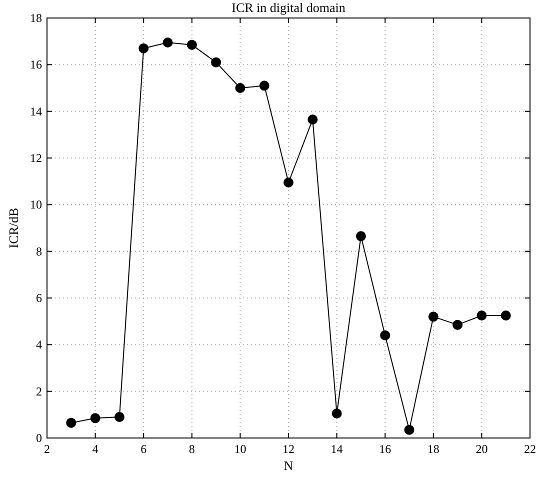  Describe the element at coordinates (39, 298) in the screenshot. I see `y-tick-label: 6` at that location.